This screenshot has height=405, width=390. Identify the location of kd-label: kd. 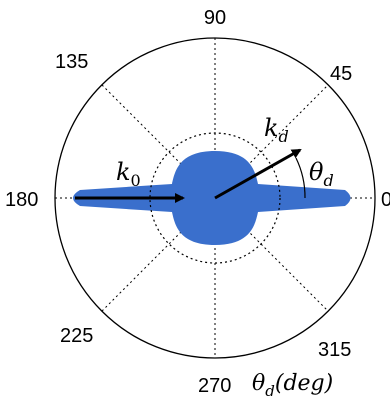
(276, 130).